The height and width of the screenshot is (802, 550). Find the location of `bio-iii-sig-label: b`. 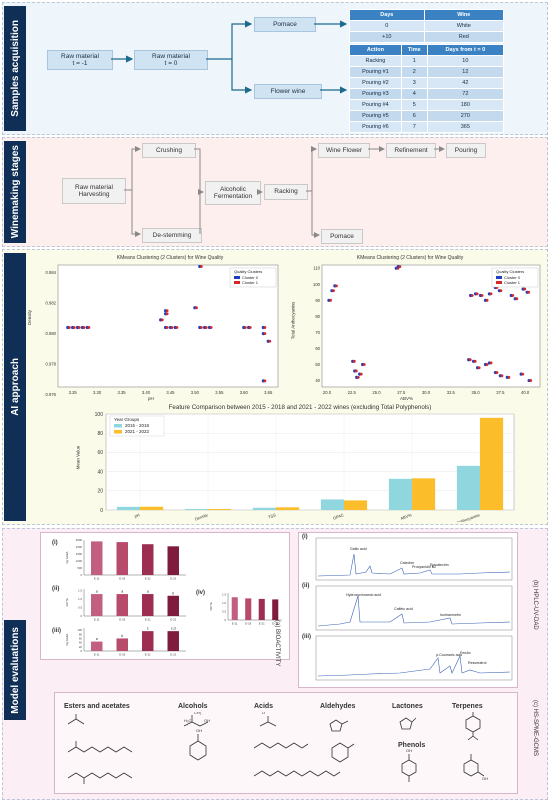

bio-iii-sig-label: b is located at coordinates (122, 636).